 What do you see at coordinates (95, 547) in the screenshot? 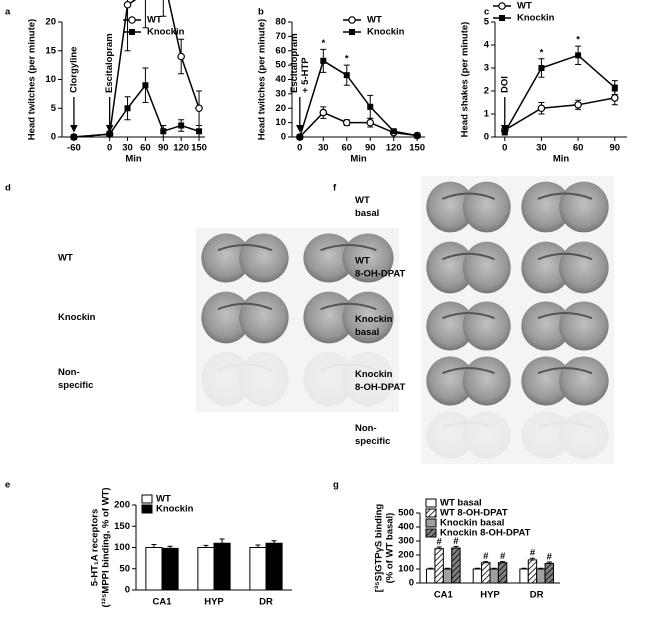
I see `y-axis-label: 5-HT₁A receptors` at bounding box center [95, 547].